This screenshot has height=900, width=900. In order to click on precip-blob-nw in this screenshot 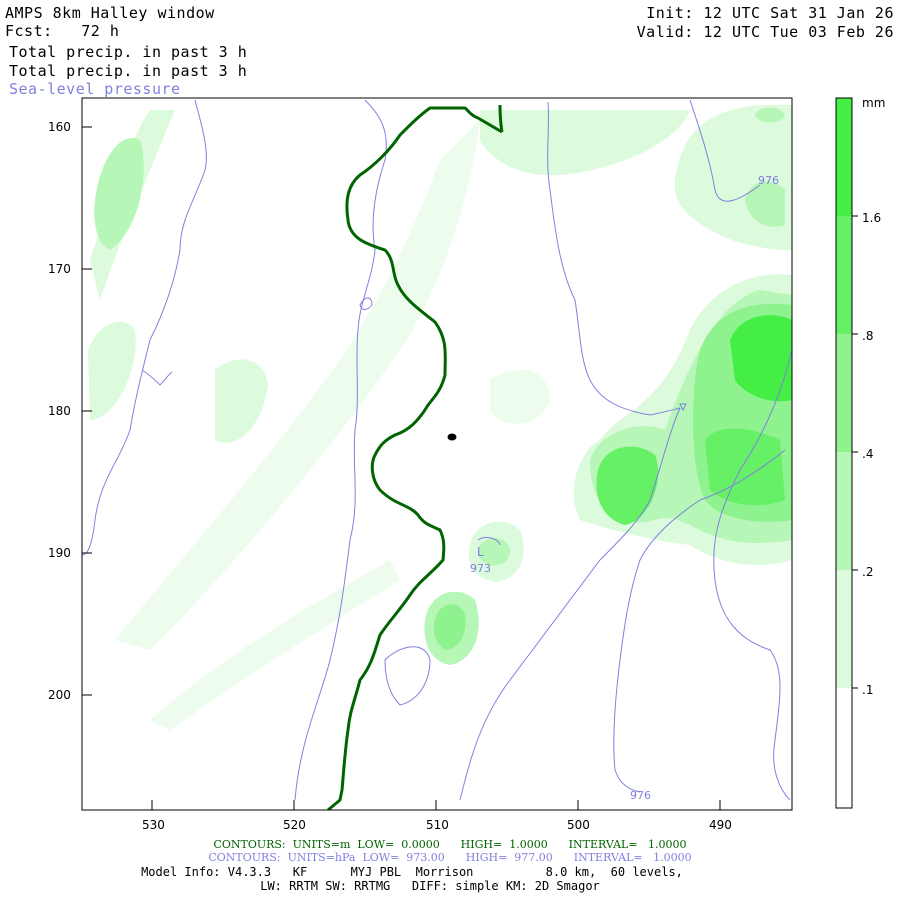, I will do `click(119, 194)`.